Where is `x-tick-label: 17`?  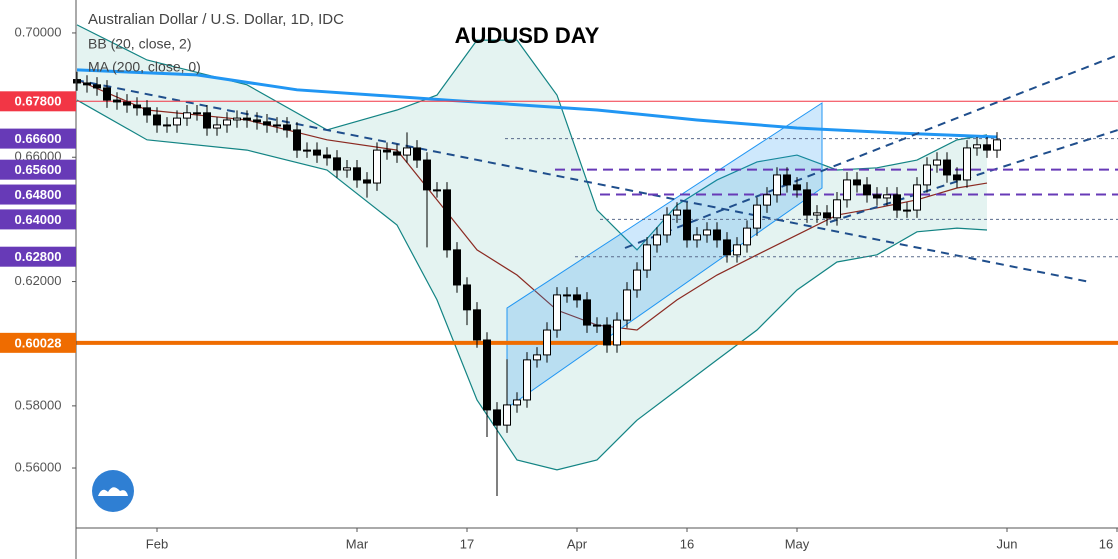 x-tick-label: 17 is located at coordinates (467, 543).